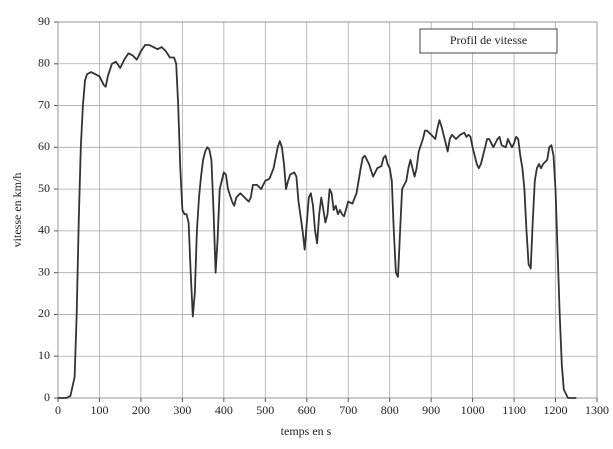 The image size is (613, 449). Describe the element at coordinates (390, 410) in the screenshot. I see `x-tick-label: 800` at that location.